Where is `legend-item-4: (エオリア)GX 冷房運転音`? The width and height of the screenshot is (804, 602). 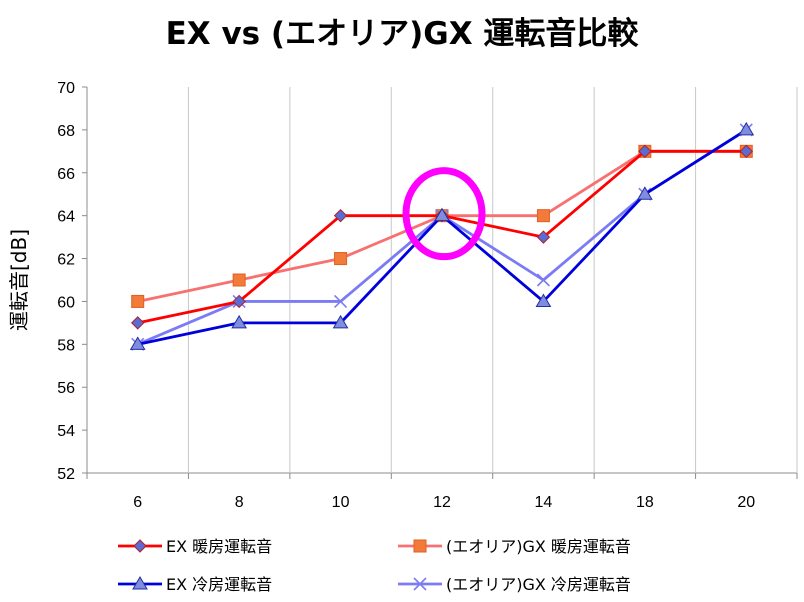 legend-item-4: (エオリア)GX 冷房運転音 is located at coordinates (514, 584).